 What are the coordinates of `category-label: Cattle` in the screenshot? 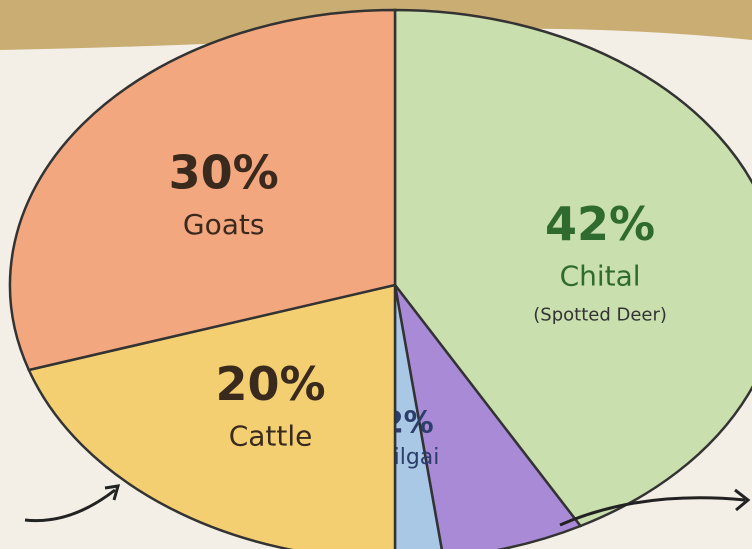 It's located at (271, 435).